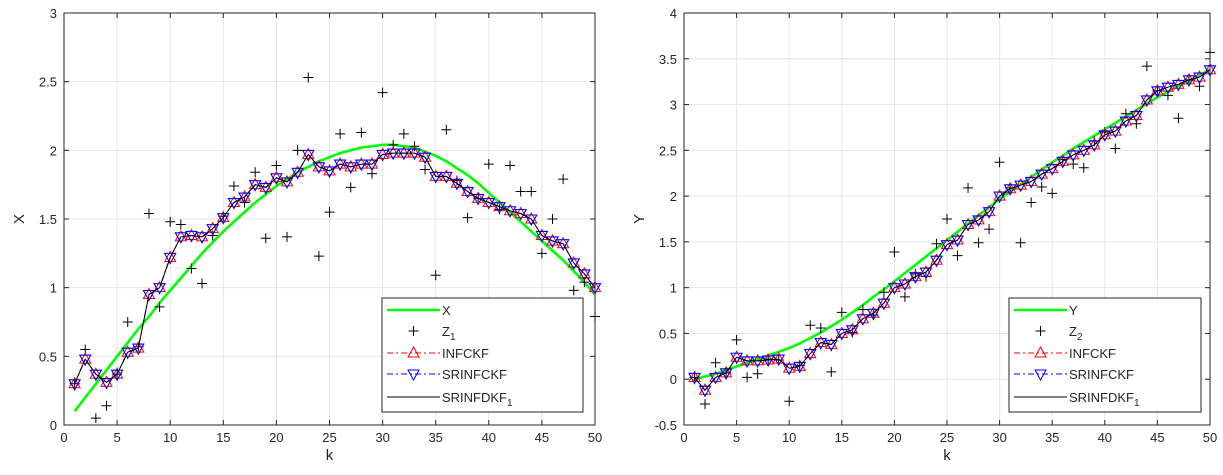 Image resolution: width=1223 pixels, height=475 pixels. I want to click on legend-label-main: SRINFCKF, so click(1101, 374).